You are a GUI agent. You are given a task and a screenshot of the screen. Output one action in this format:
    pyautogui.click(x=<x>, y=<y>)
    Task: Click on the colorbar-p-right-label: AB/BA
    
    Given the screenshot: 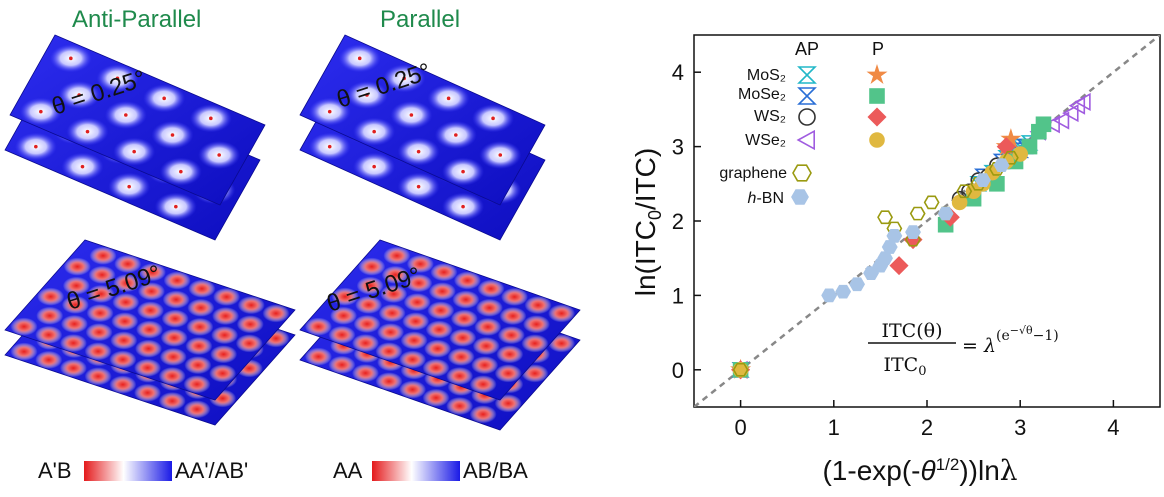 What is the action you would take?
    pyautogui.click(x=495, y=470)
    